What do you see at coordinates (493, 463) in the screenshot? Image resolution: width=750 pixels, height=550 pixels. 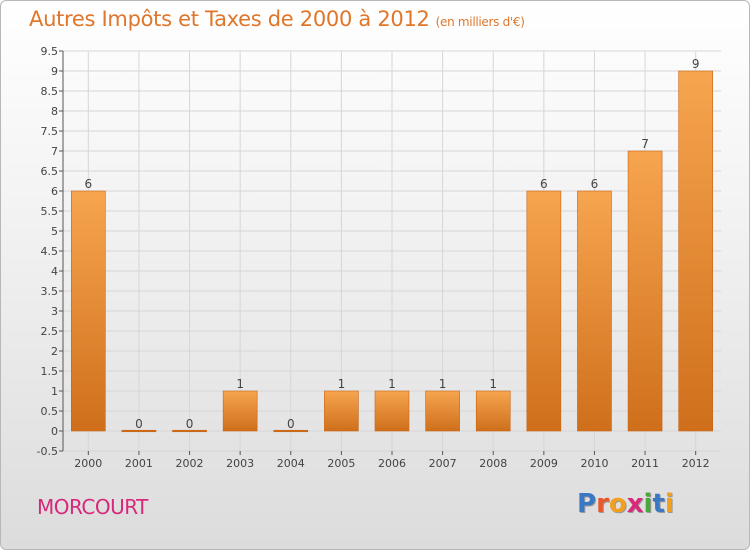 I see `x-tick-label: 2008` at bounding box center [493, 463].